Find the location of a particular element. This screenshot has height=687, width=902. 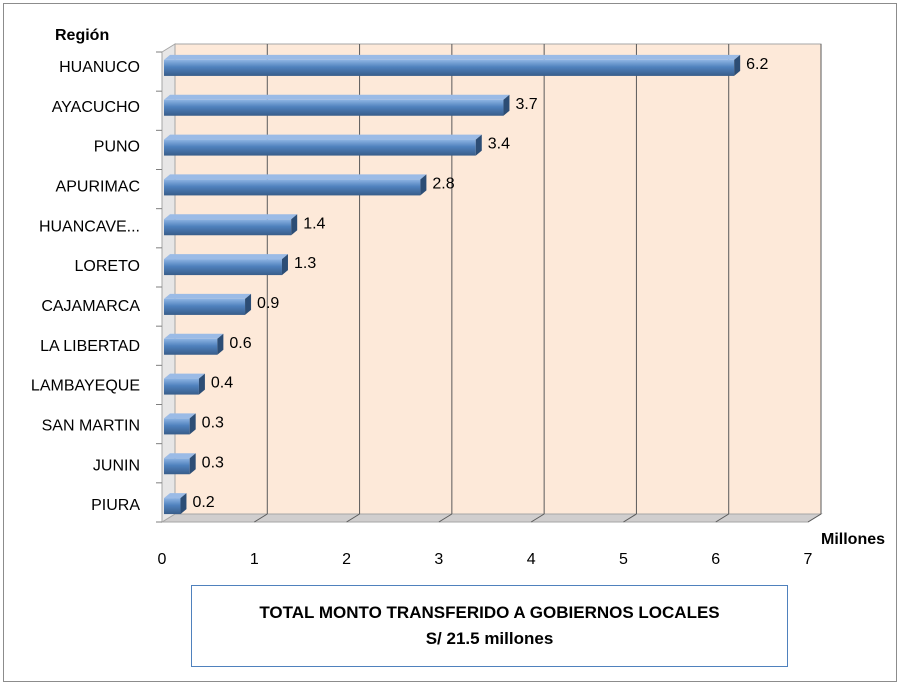

data-label: 0.9 is located at coordinates (268, 303).